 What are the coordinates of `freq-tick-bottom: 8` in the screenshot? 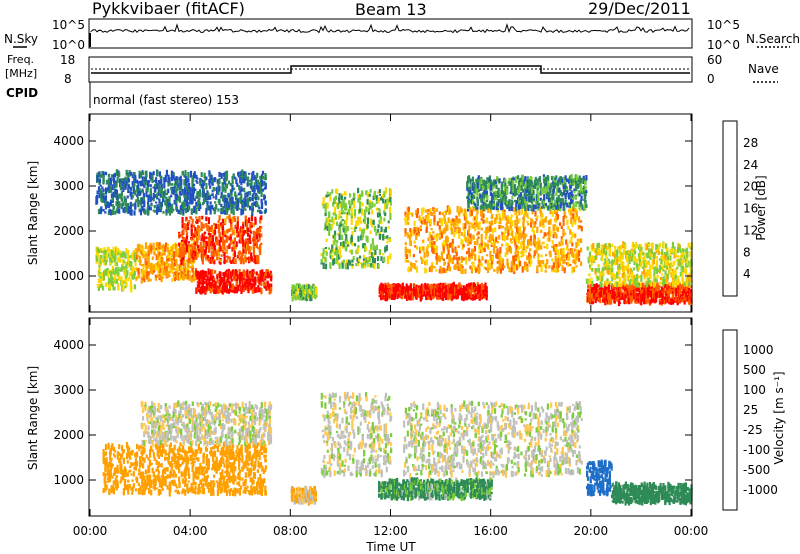 It's located at (68, 79).